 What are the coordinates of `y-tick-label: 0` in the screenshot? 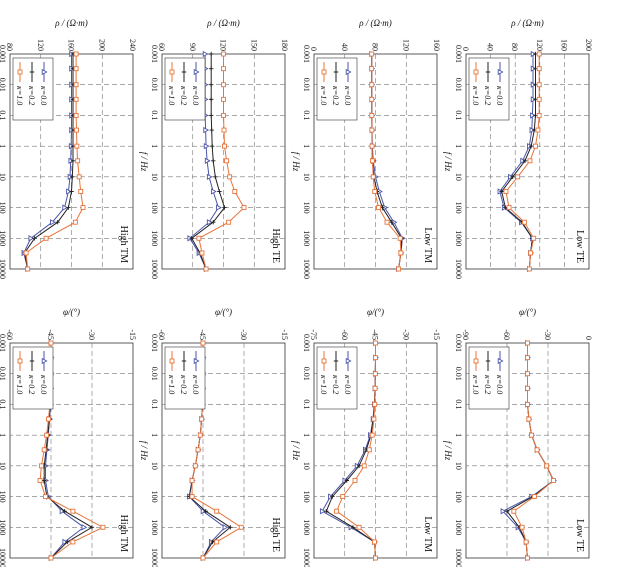 It's located at (588, 338).